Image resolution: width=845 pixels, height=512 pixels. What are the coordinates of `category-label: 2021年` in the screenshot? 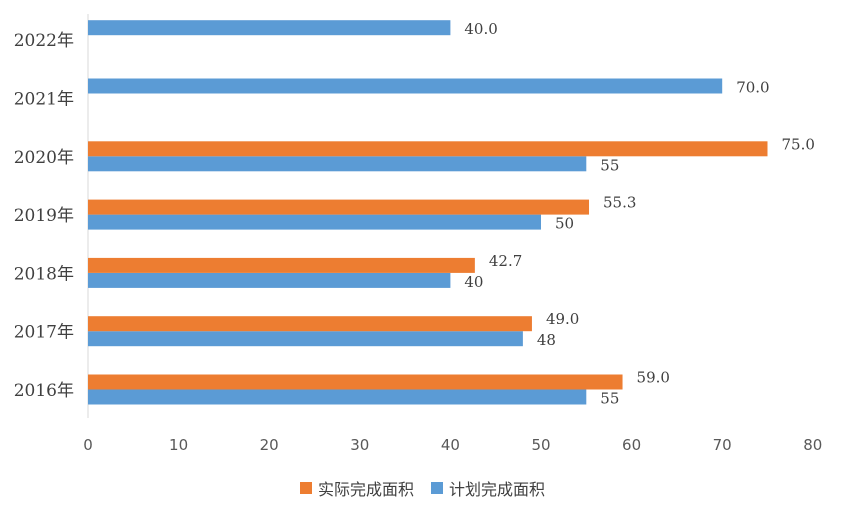 It's located at (44, 100).